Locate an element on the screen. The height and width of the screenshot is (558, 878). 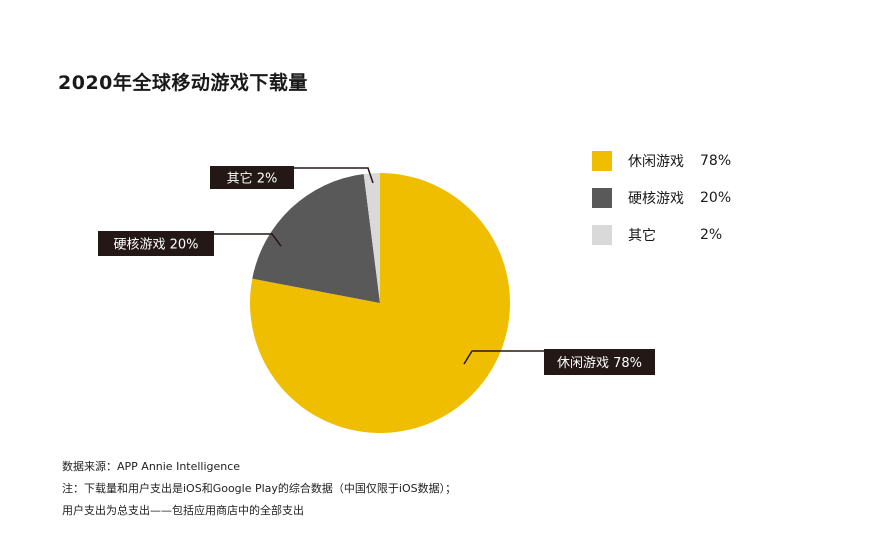
callout-casual-text: 休闲游戏 78% is located at coordinates (599, 363).